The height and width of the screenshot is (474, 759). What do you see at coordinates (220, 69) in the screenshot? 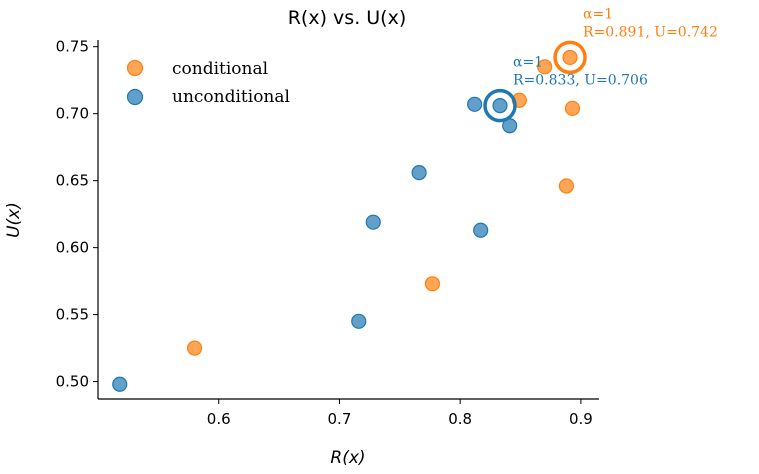
I see `legend-label-conditional: conditional` at bounding box center [220, 69].